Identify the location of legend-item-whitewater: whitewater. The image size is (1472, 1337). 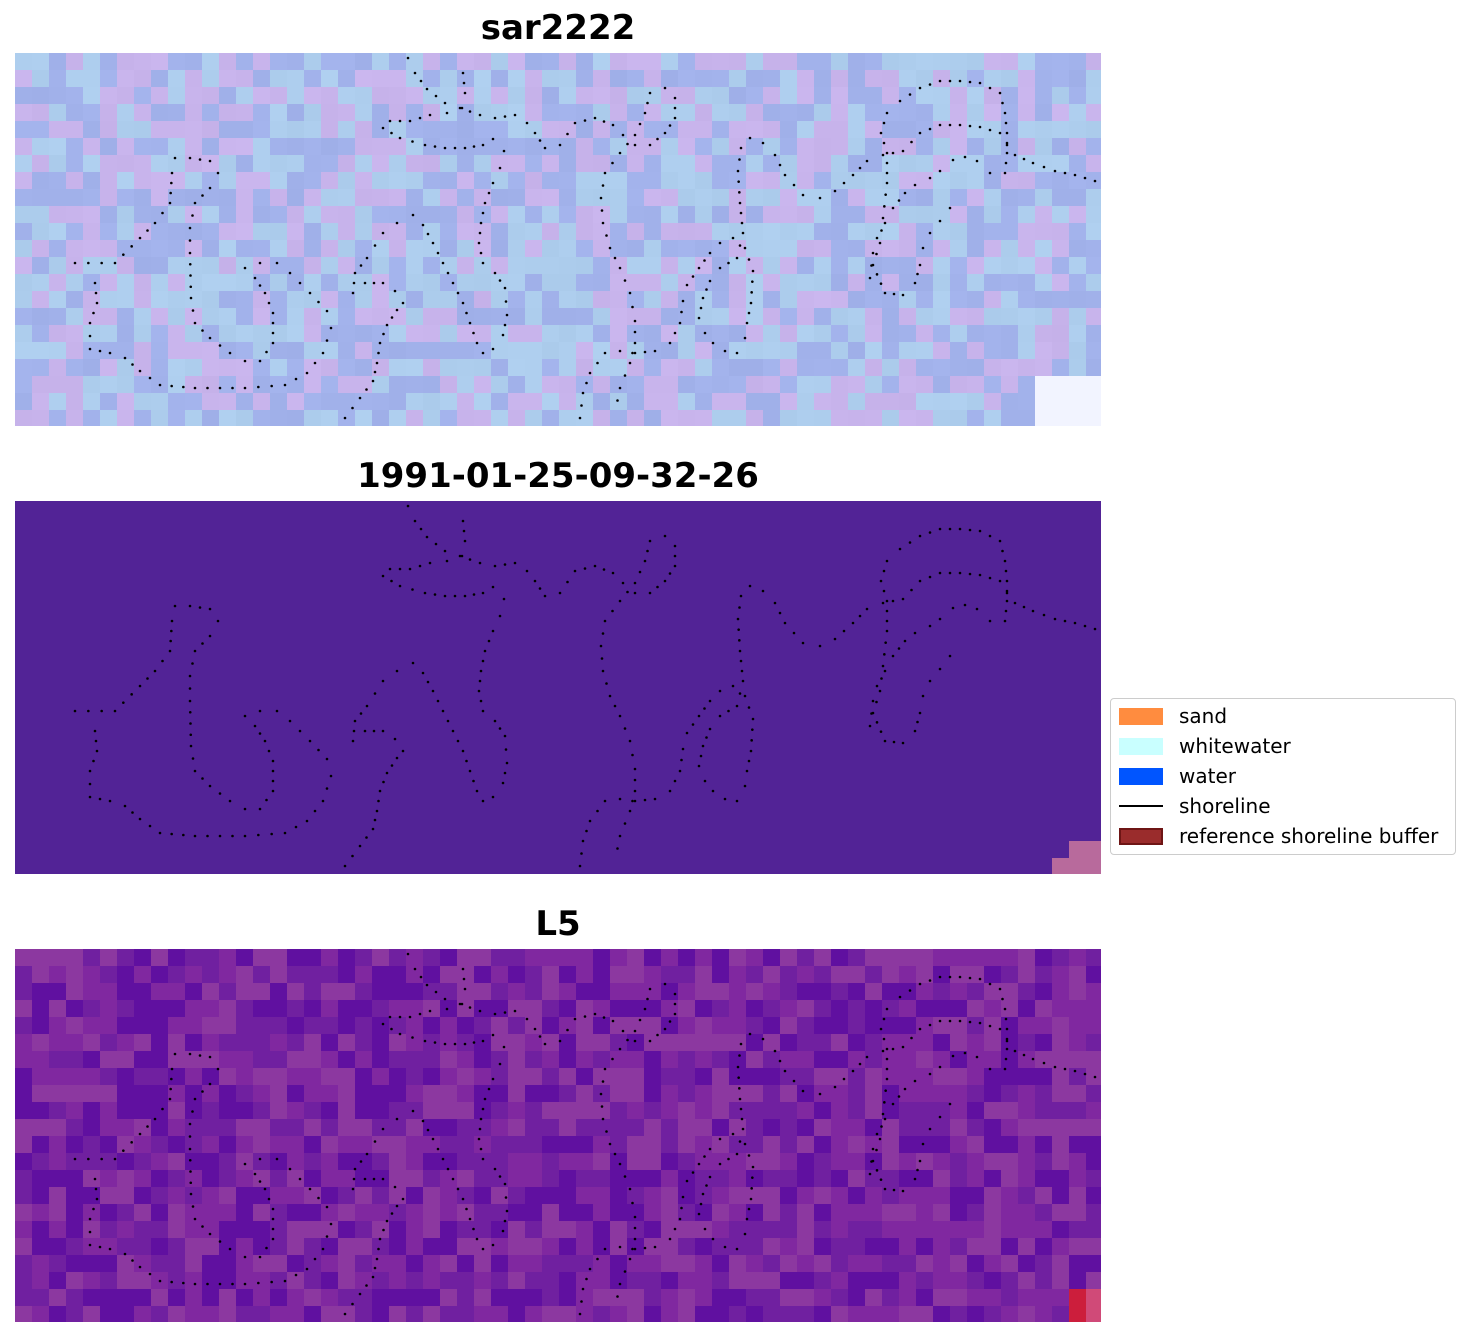
(1205, 746).